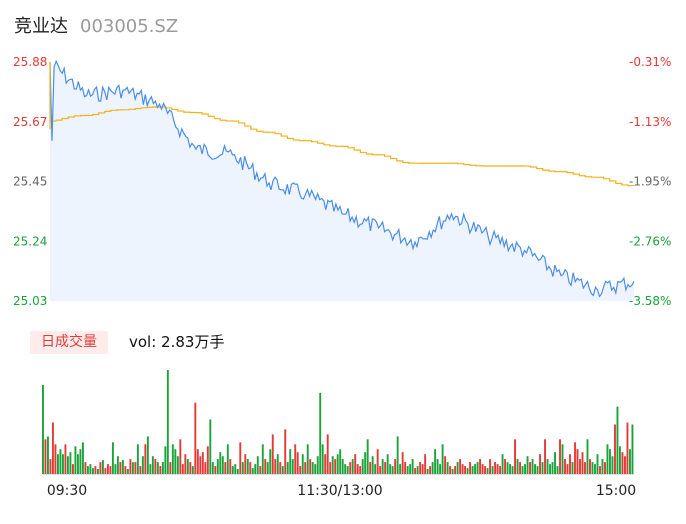  What do you see at coordinates (30, 182) in the screenshot?
I see `y-left-tick: 25.45` at bounding box center [30, 182].